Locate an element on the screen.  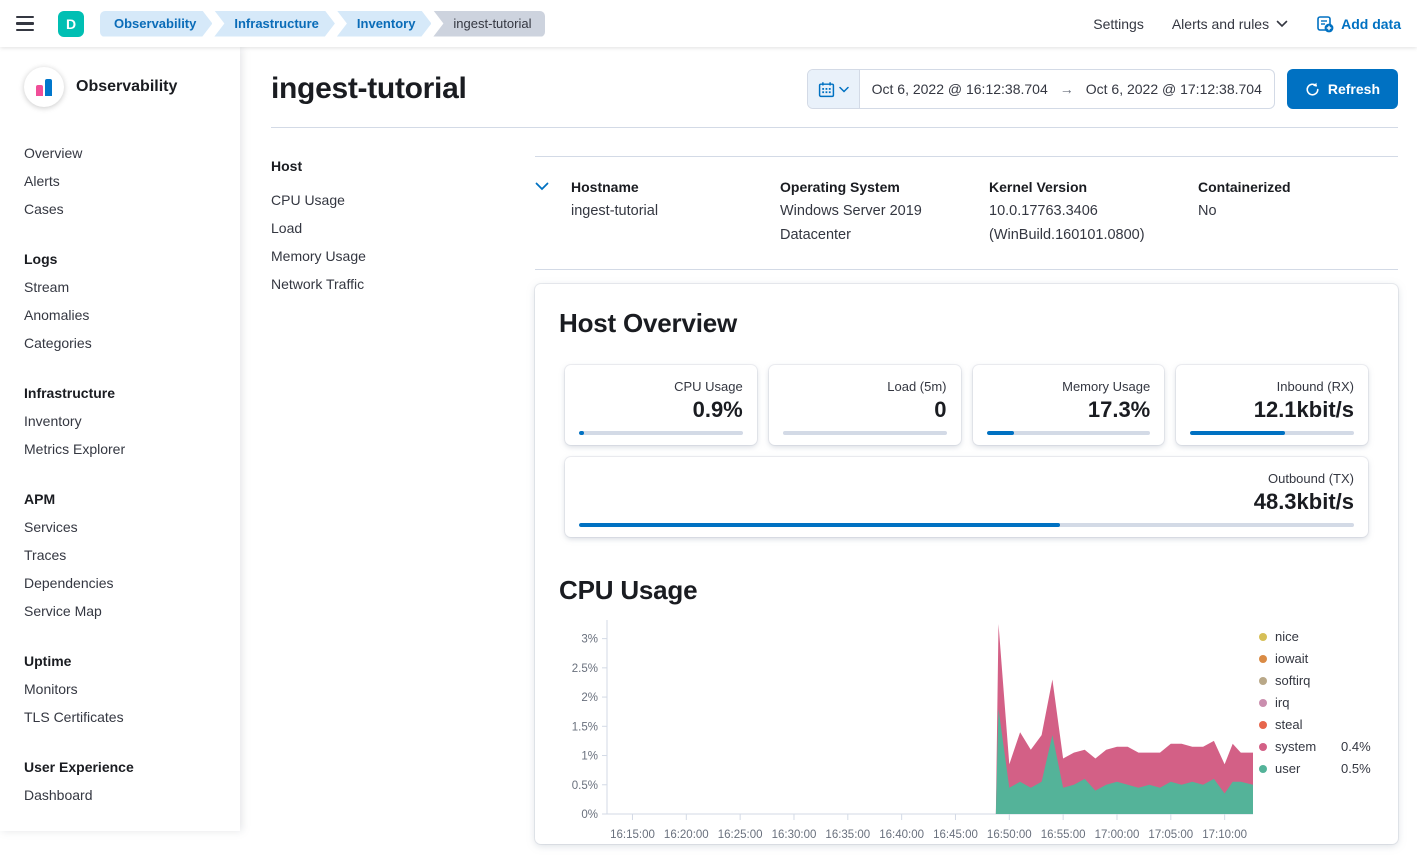
alerts-and-rules-menu: Alerts and rules is located at coordinates (1230, 24).